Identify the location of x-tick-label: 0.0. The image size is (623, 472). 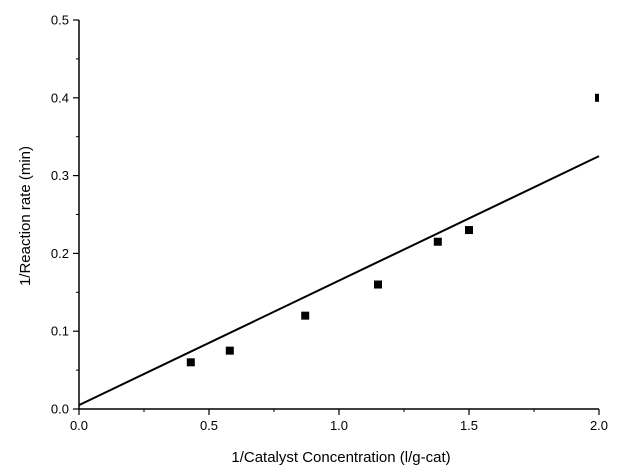
(79, 425).